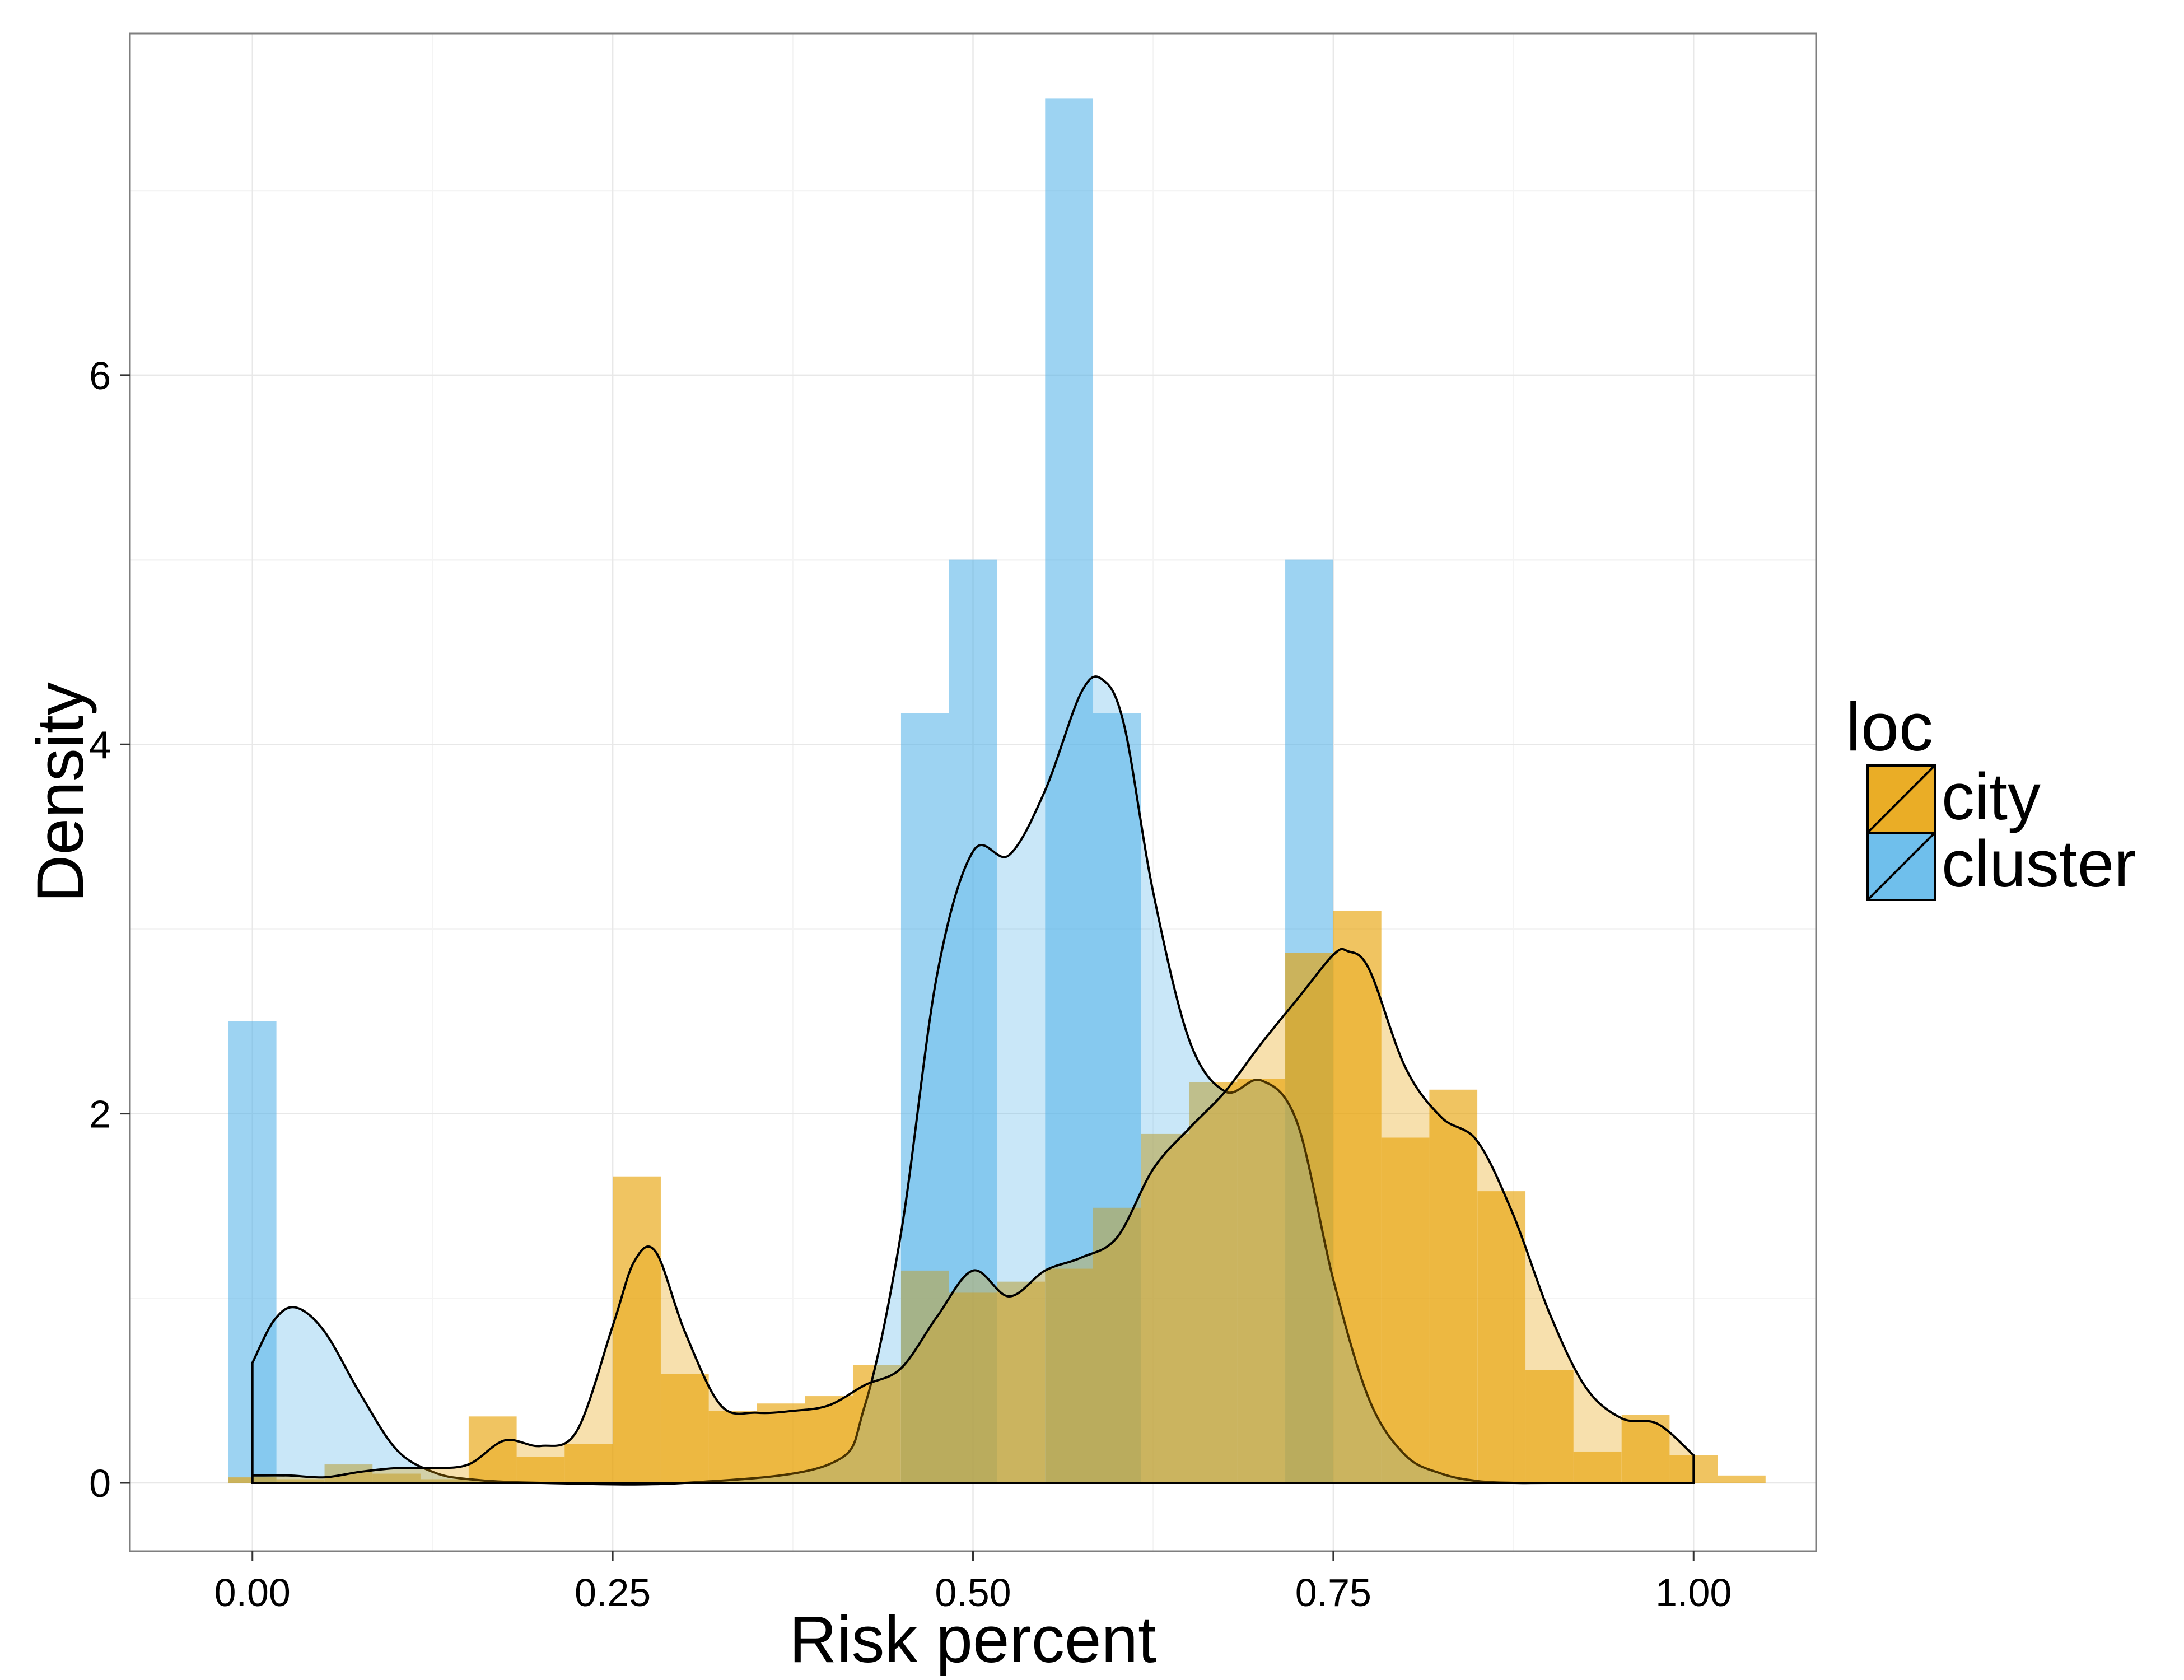 This screenshot has height=1680, width=2184. I want to click on x-tick-label: 0.25, so click(613, 1593).